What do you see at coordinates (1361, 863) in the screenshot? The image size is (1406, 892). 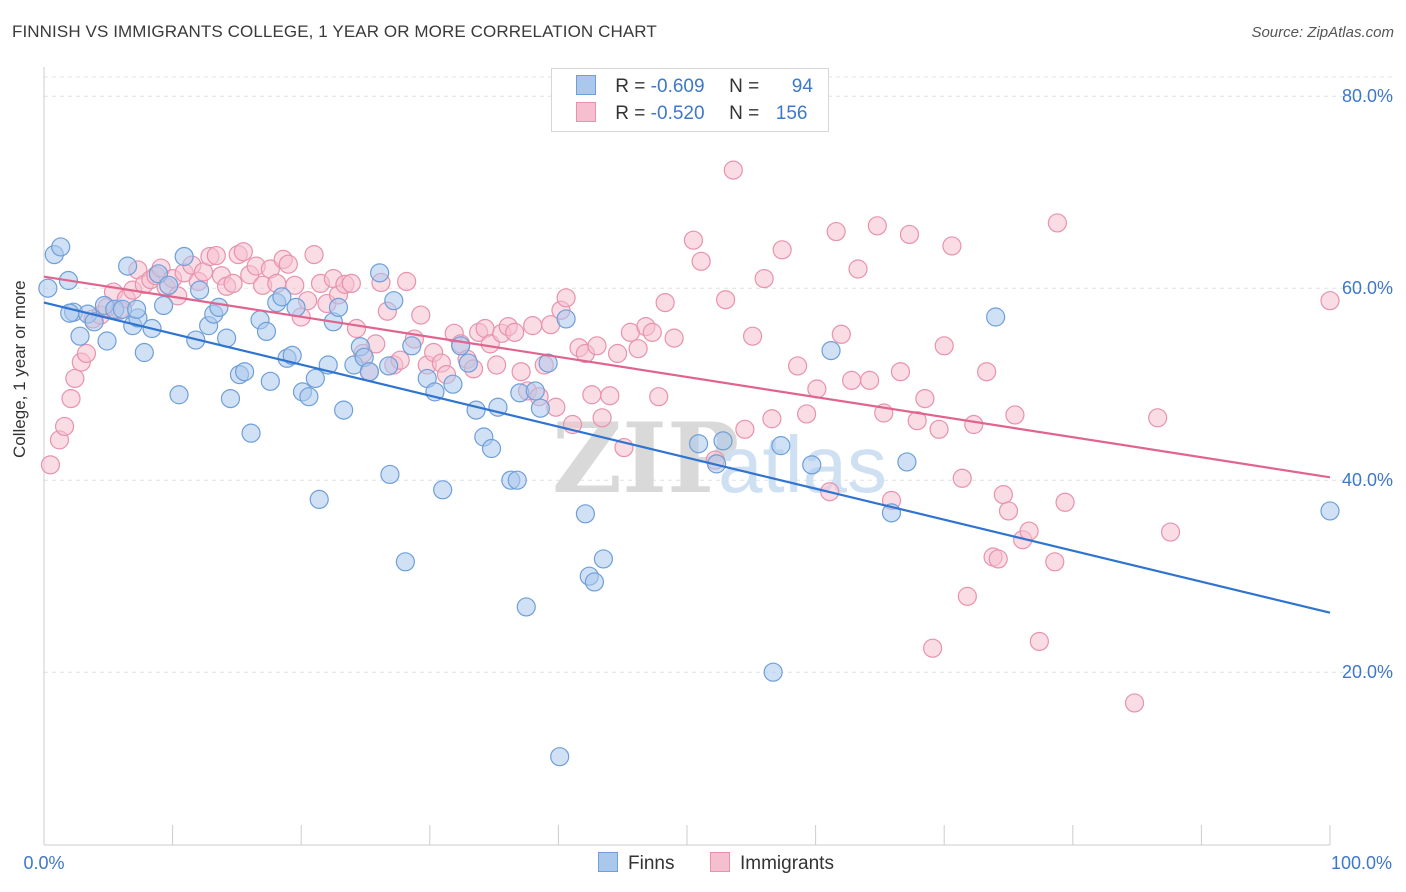 I see `x-tick-label: 100.0%` at bounding box center [1361, 863].